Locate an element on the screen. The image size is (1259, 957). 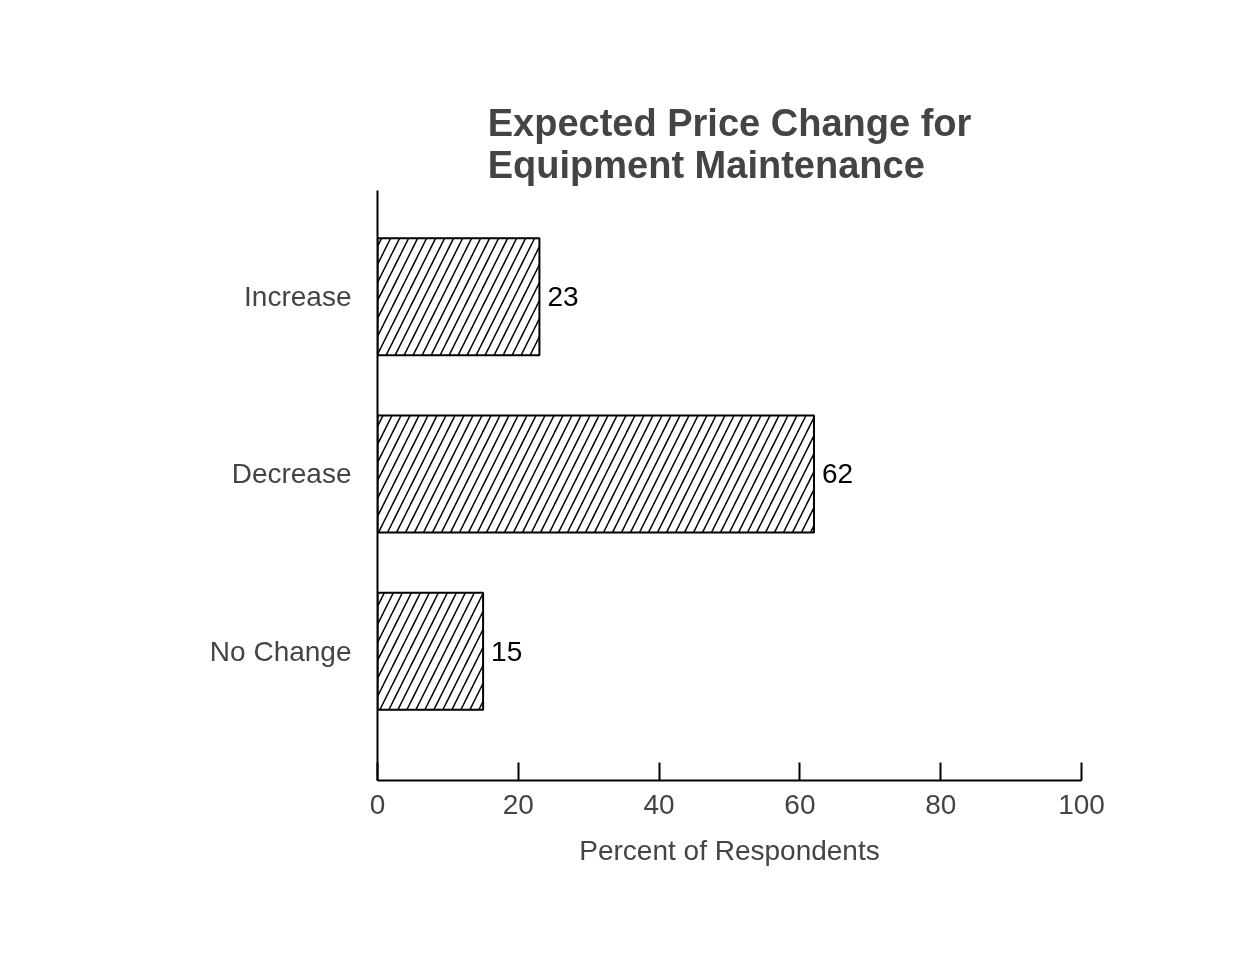
x-axis-title: Percent of Respondents is located at coordinates (729, 850).